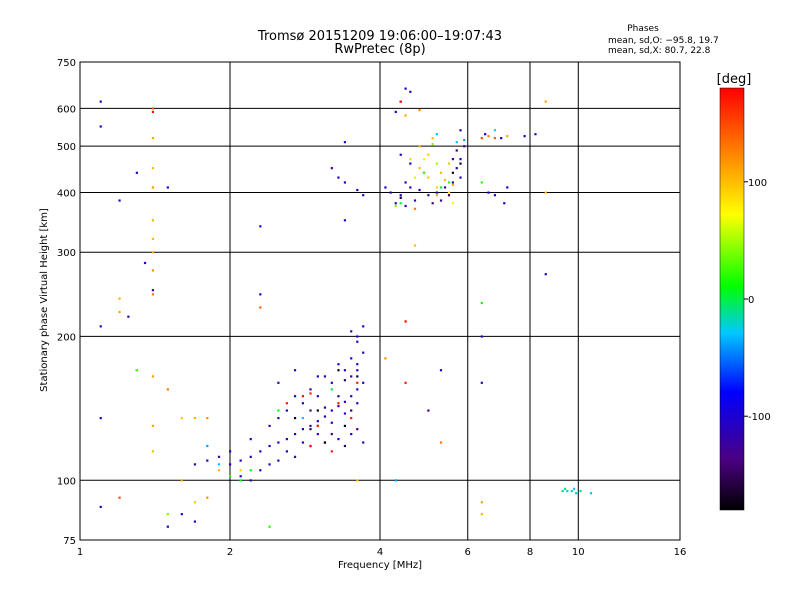  I want to click on colorbar-label: [deg], so click(734, 79).